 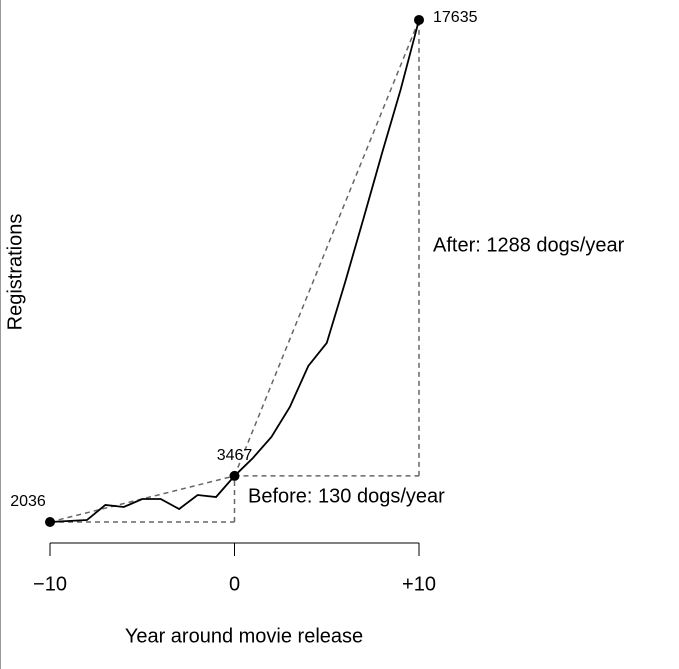 I want to click on x-tick-label: −10, so click(x=50, y=584).